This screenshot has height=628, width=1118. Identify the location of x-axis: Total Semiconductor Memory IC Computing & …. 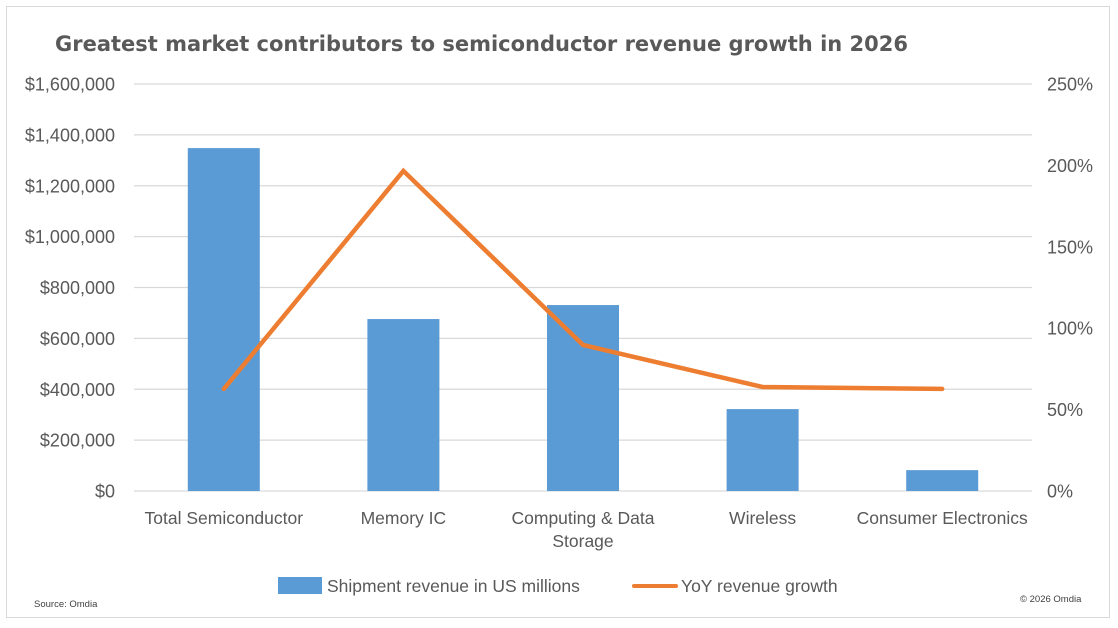
(587, 529).